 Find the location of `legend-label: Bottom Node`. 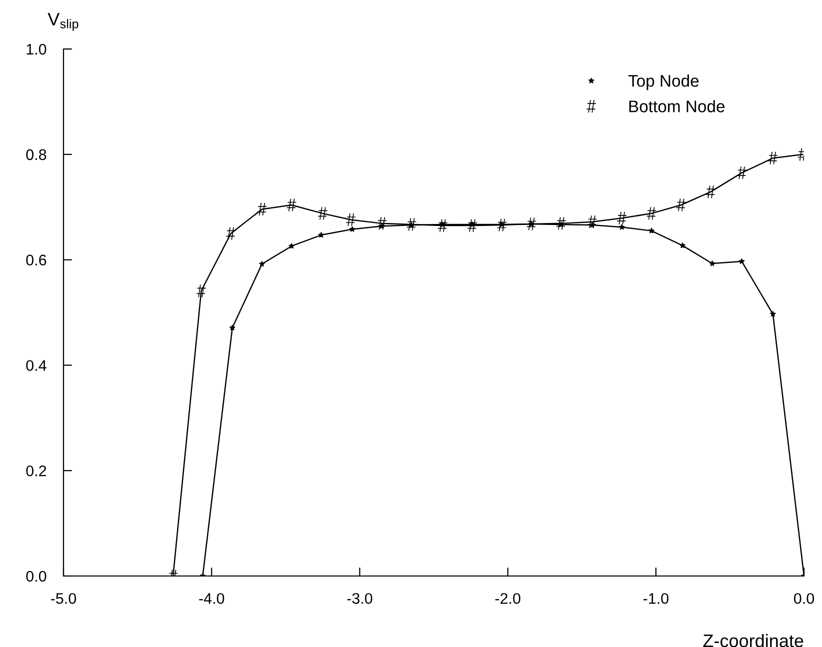

legend-label: Bottom Node is located at coordinates (676, 106).